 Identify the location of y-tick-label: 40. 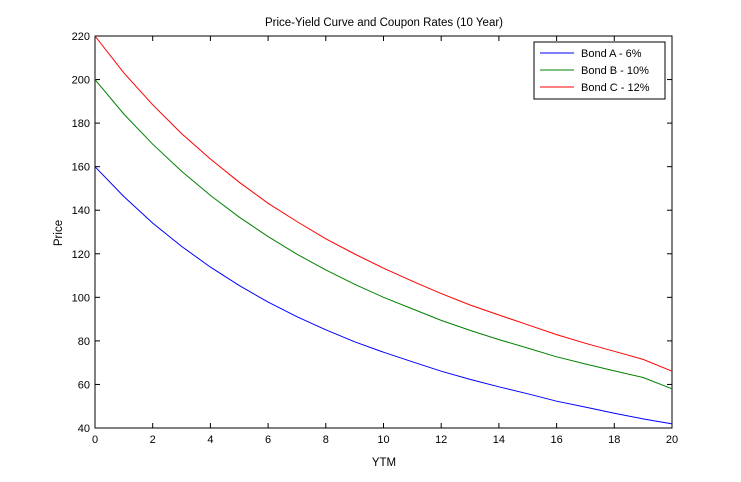
(84, 429).